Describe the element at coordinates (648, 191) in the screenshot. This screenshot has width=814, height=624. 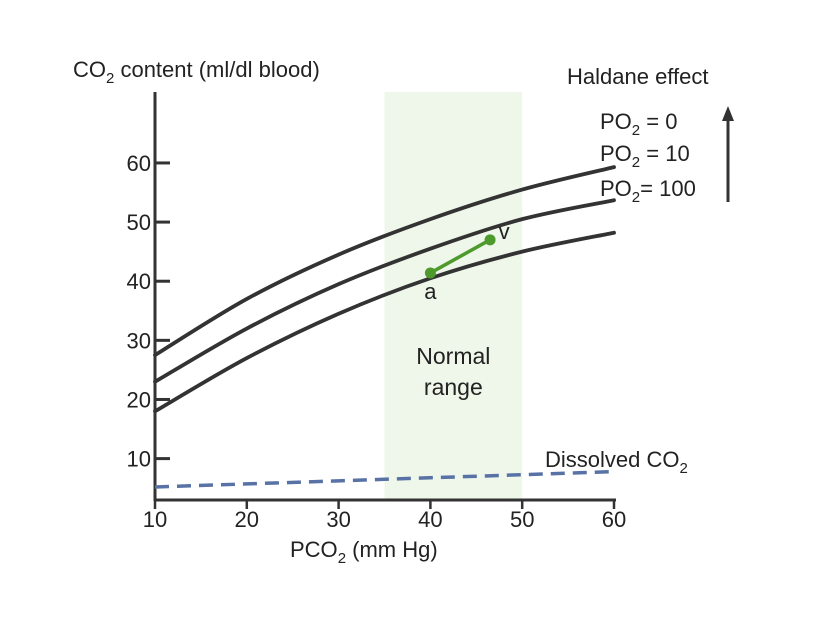
I see `series-label-po2-100: PO2= 100` at that location.